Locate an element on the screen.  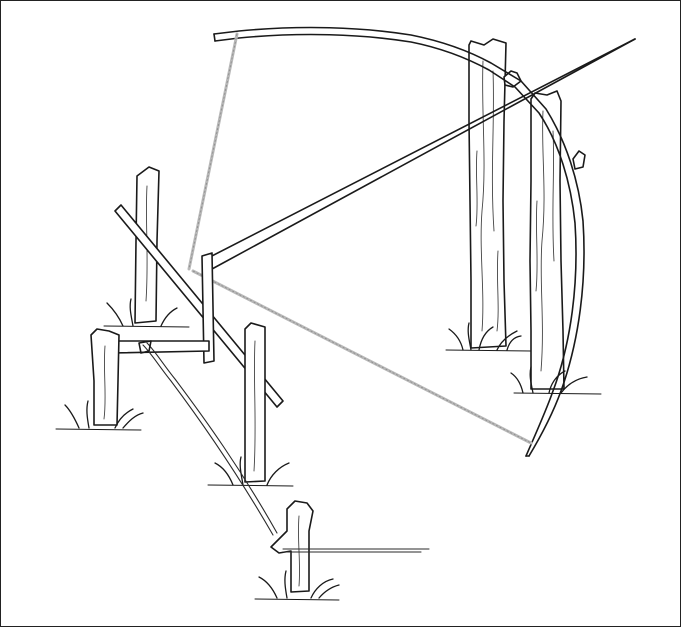
trigger-upright is located at coordinates (208, 308).